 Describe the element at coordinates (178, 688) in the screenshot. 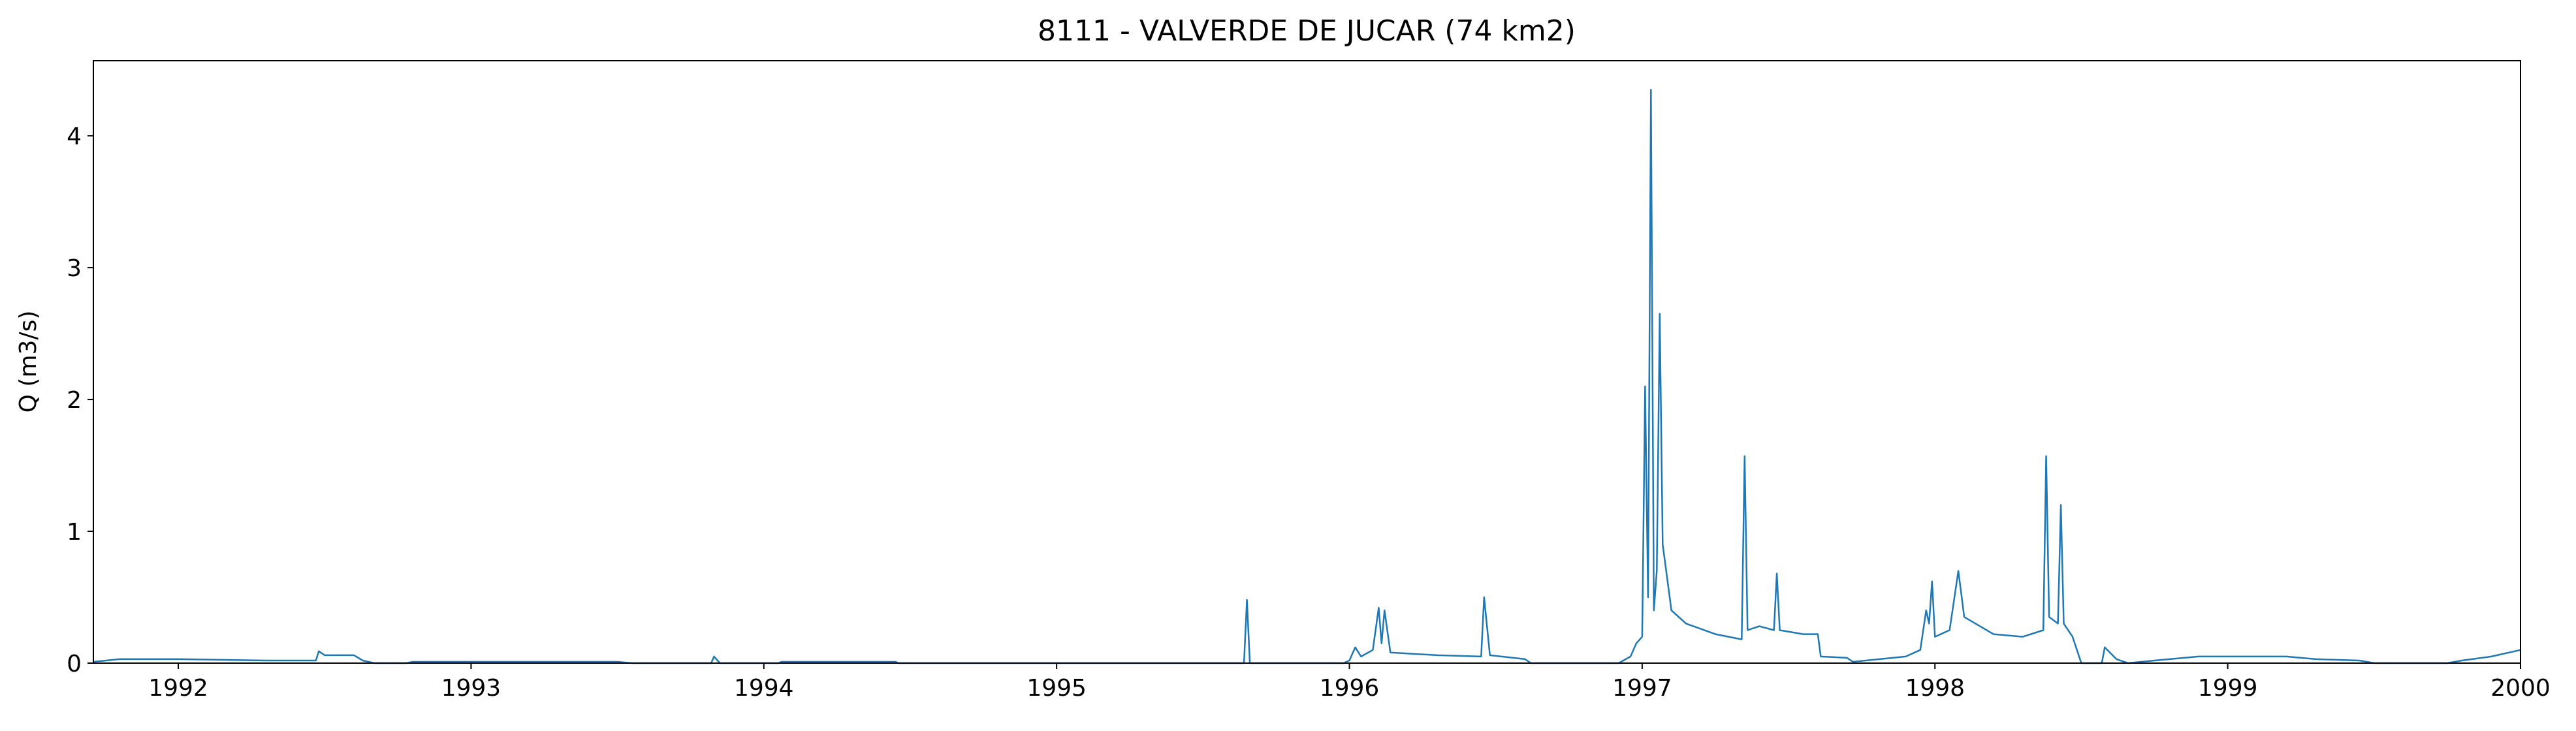

I see `x-tick-label: 1992` at that location.